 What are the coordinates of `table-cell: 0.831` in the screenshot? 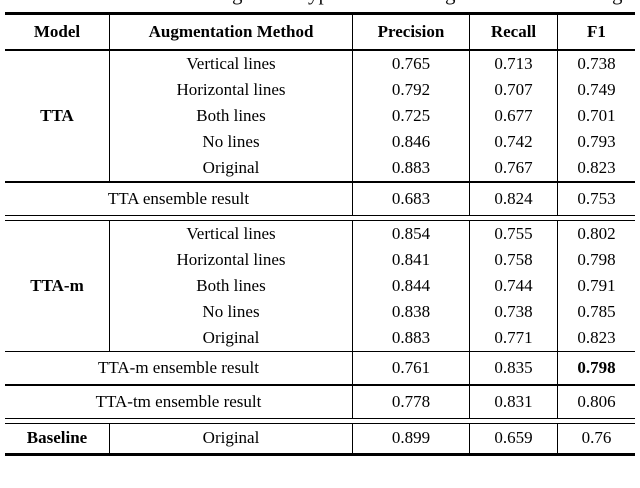 It's located at (514, 401).